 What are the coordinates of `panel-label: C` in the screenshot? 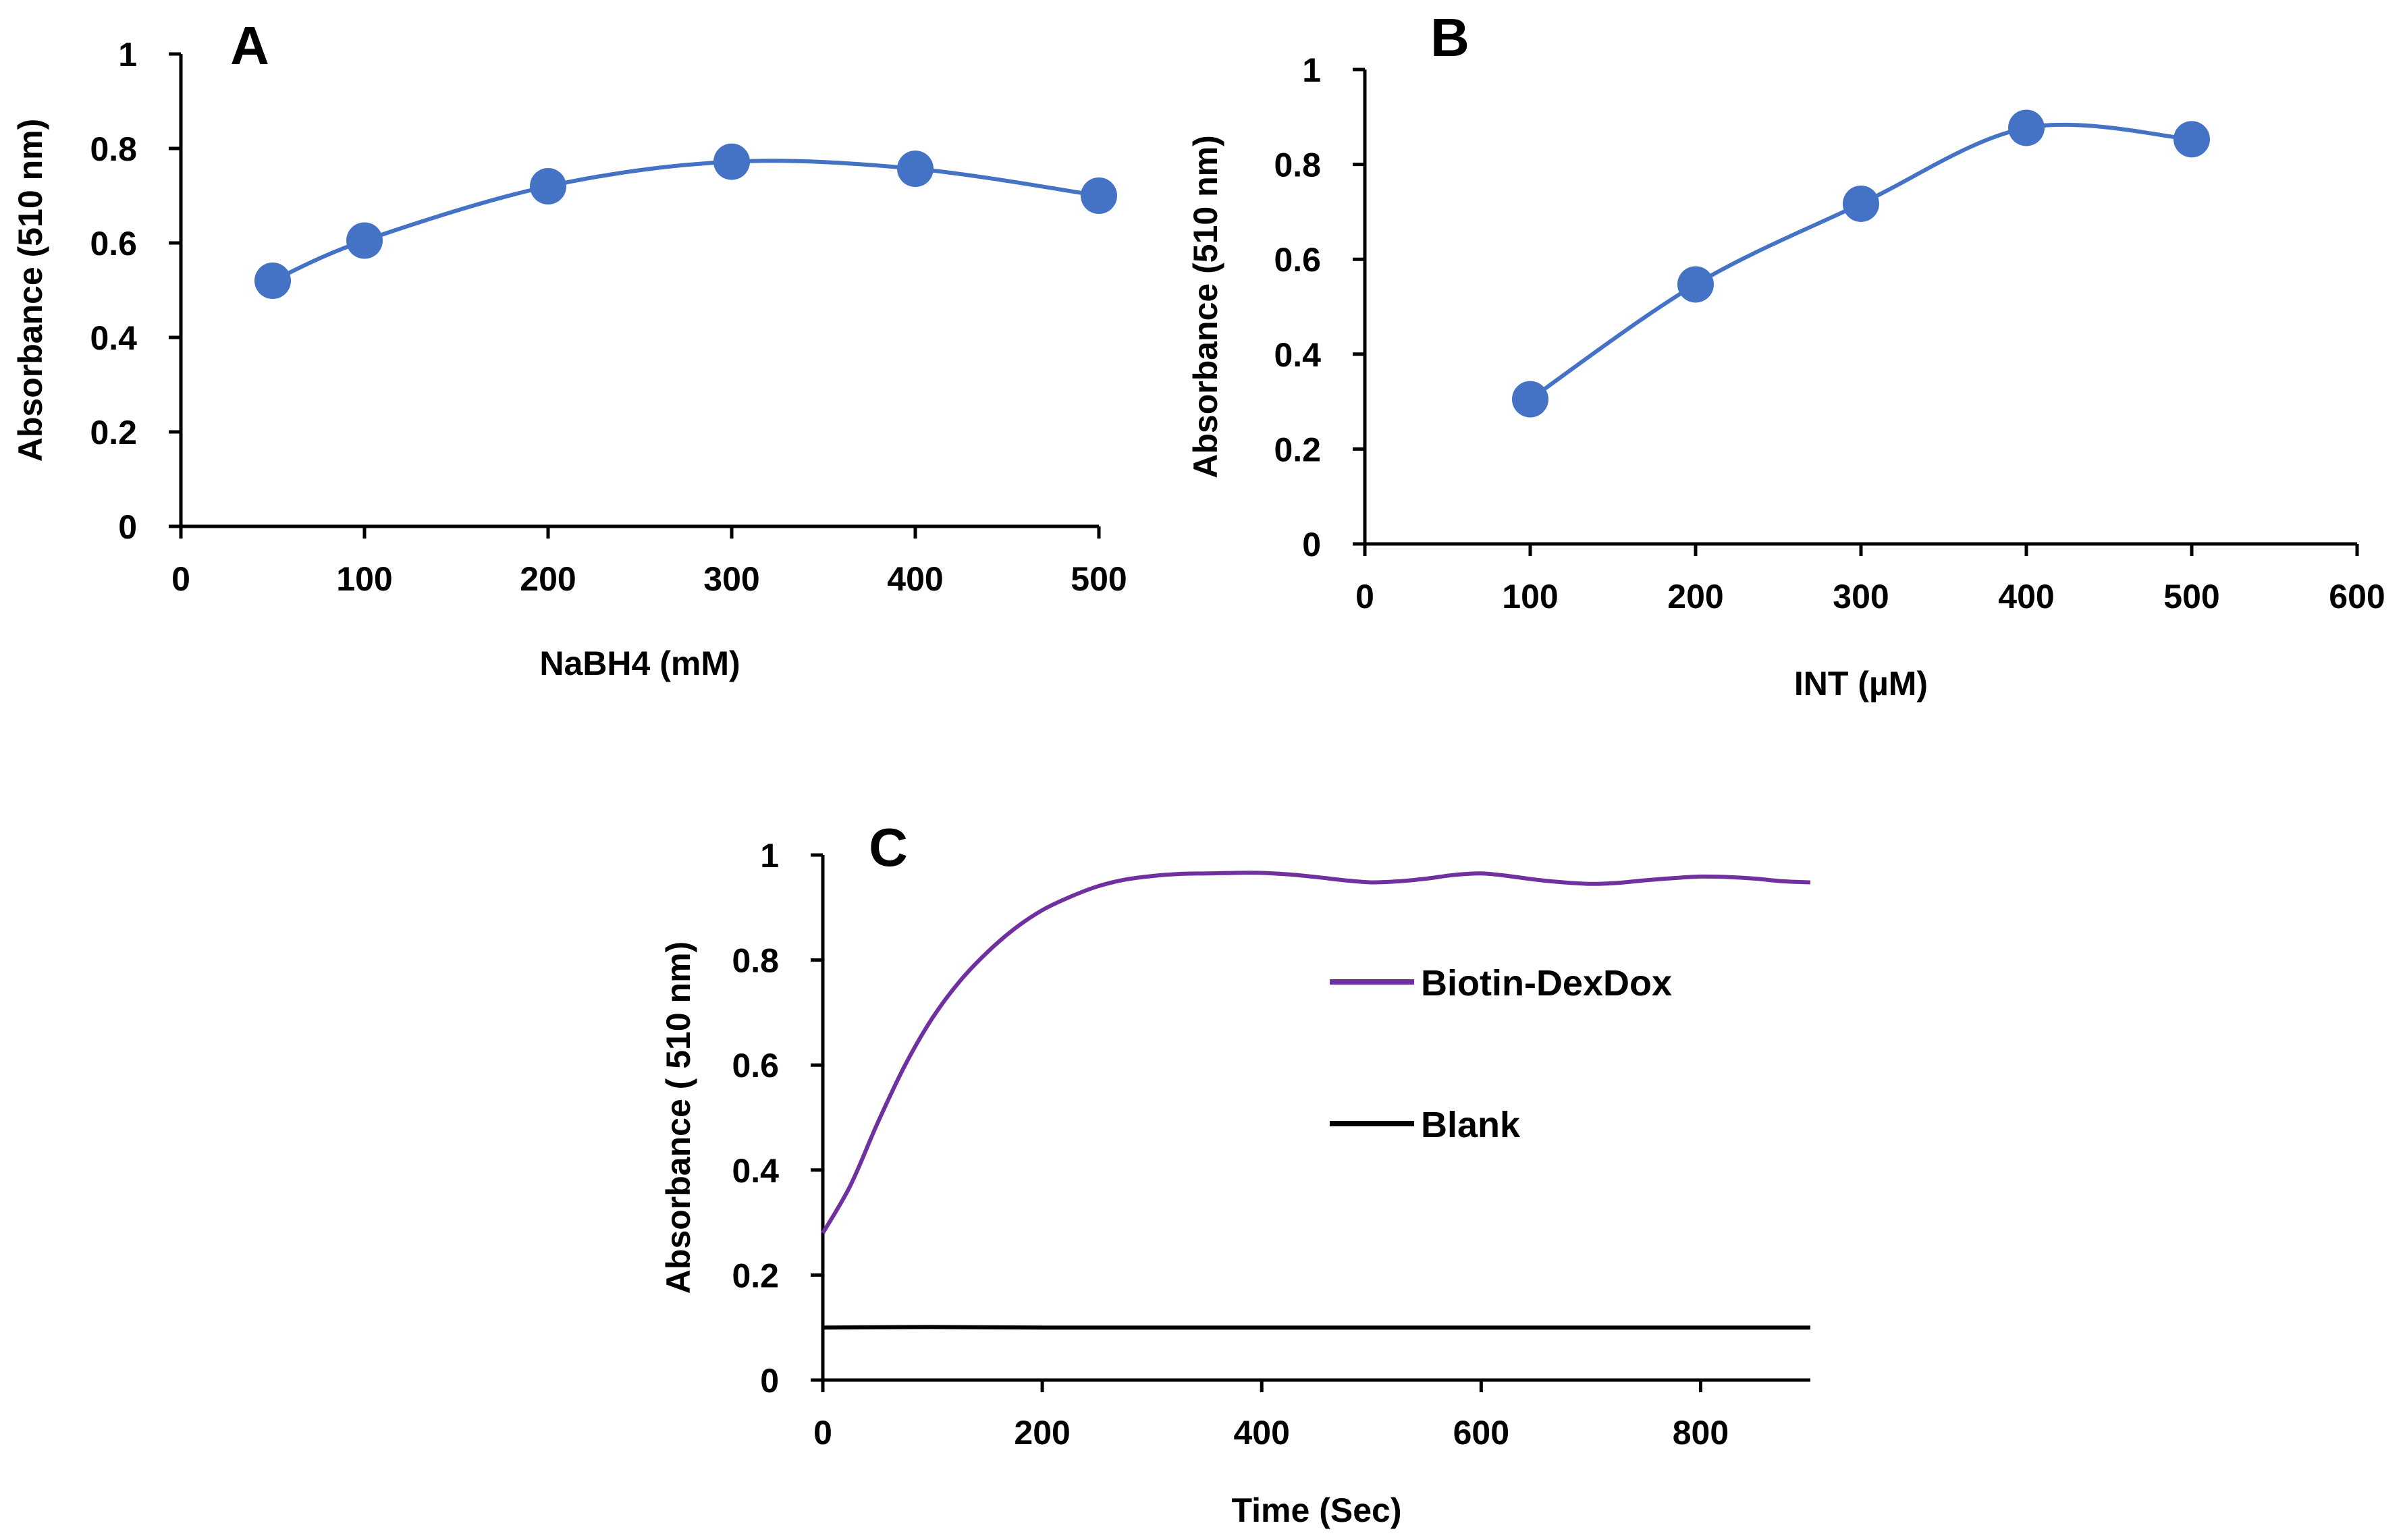 It's located at (889, 847).